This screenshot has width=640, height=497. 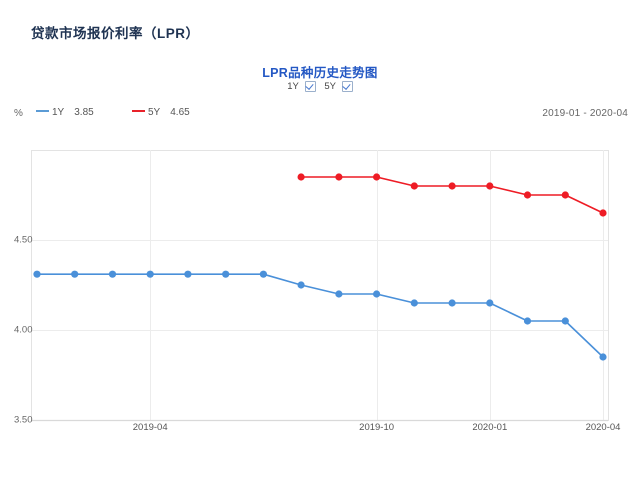 What do you see at coordinates (23, 240) in the screenshot?
I see `y-tick-label: 4.50` at bounding box center [23, 240].